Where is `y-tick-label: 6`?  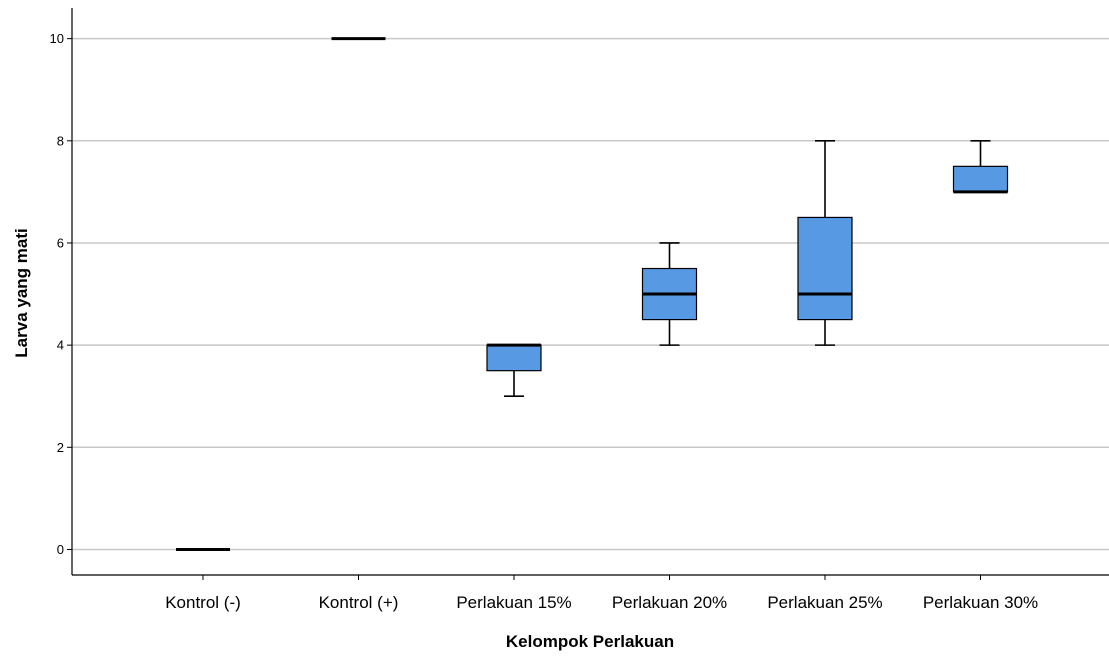
y-tick-label: 6 is located at coordinates (60, 242).